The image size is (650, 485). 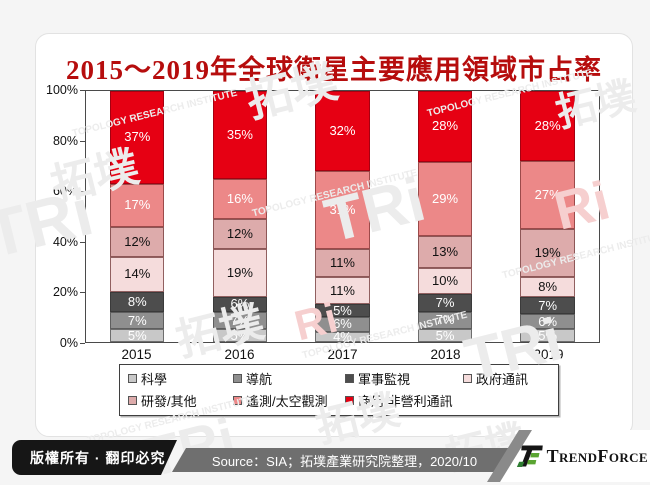 I want to click on legend-item: 導航, so click(x=289, y=378).